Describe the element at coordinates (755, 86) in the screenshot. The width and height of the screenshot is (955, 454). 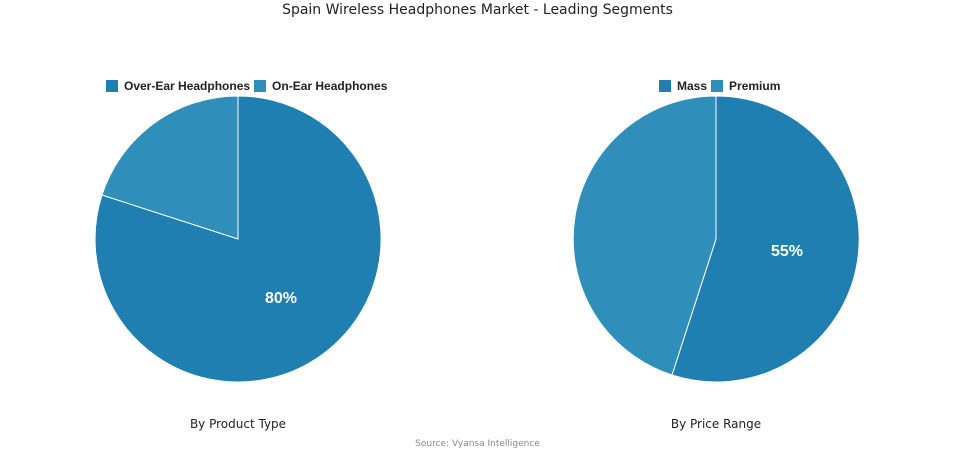
I see `legend-label: Premium` at that location.